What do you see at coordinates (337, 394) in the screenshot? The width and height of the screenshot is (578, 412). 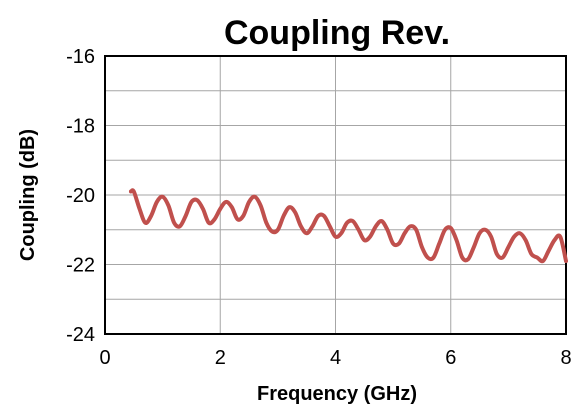 I see `x-axis-label: Frequency (GHz)` at bounding box center [337, 394].